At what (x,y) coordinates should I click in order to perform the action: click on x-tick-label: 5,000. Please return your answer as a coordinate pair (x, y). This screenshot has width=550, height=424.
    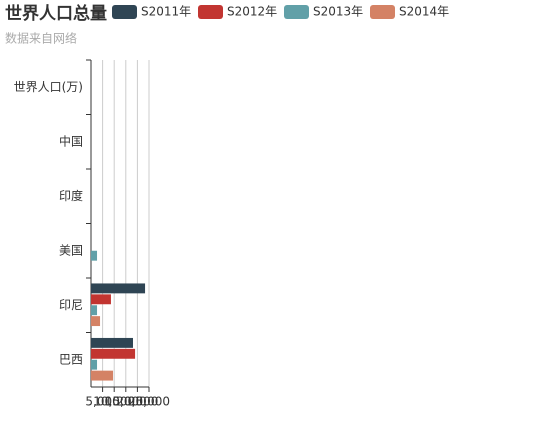
    Looking at the image, I should click on (102, 402).